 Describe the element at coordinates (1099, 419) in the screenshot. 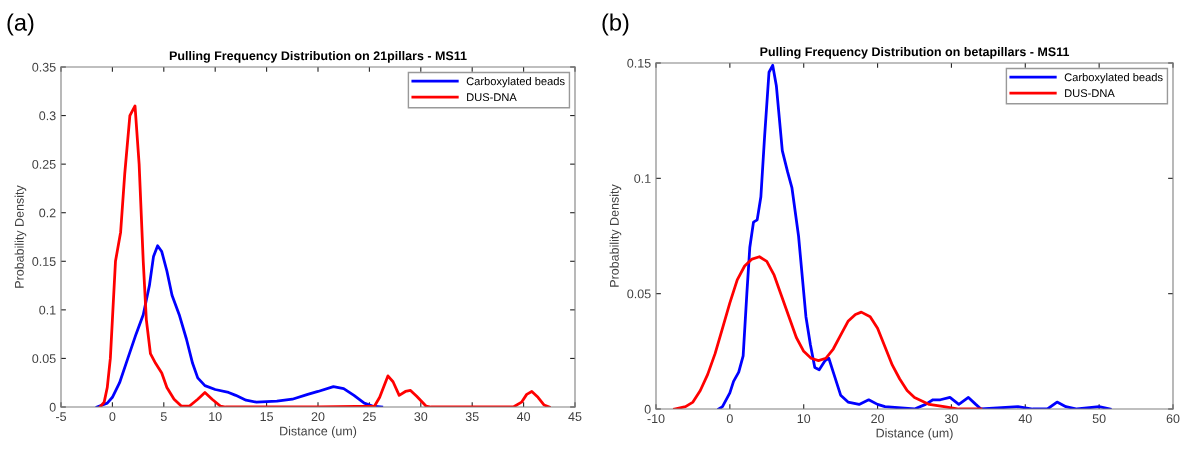

I see `x-tick-label: 50` at that location.